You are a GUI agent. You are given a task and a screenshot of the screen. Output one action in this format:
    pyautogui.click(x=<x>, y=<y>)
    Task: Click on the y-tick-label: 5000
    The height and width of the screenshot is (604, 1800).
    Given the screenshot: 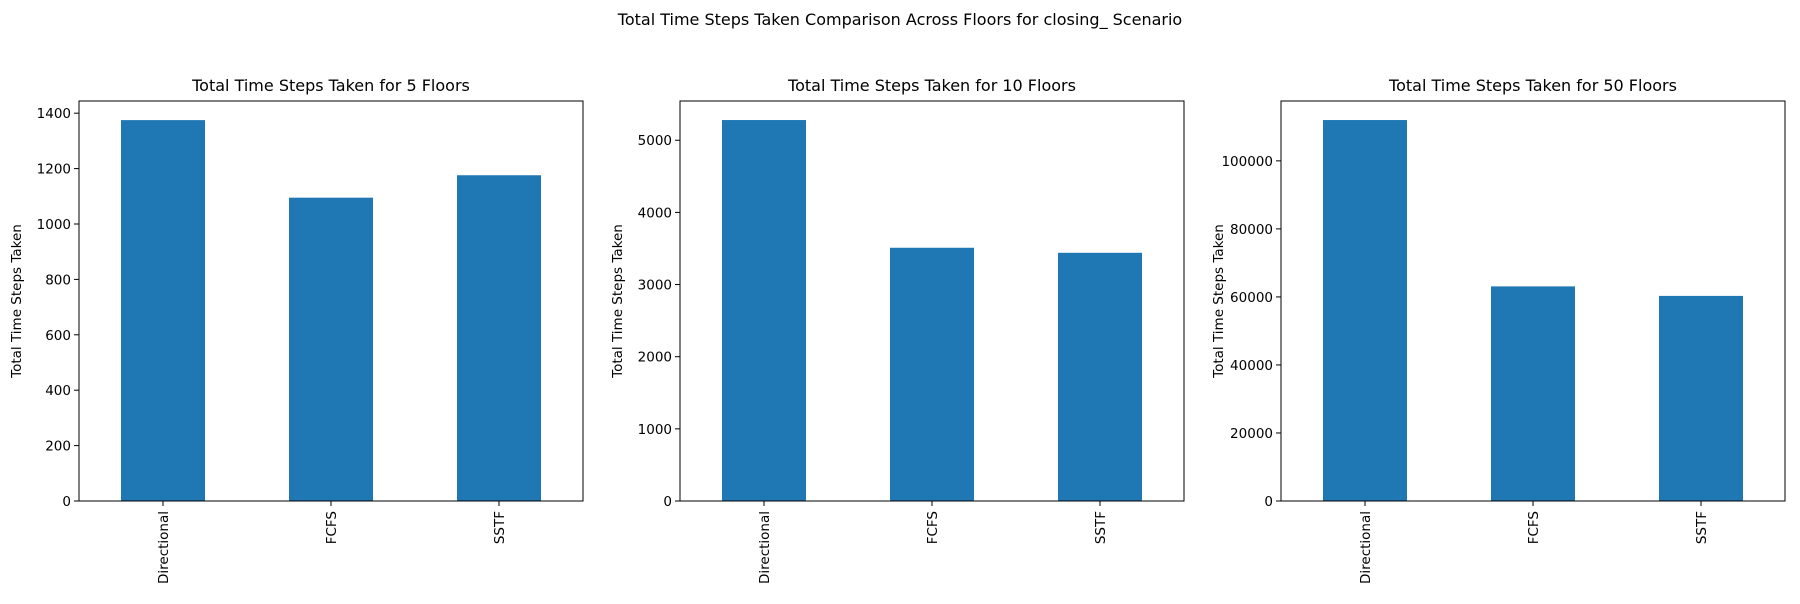 What is the action you would take?
    pyautogui.click(x=655, y=141)
    